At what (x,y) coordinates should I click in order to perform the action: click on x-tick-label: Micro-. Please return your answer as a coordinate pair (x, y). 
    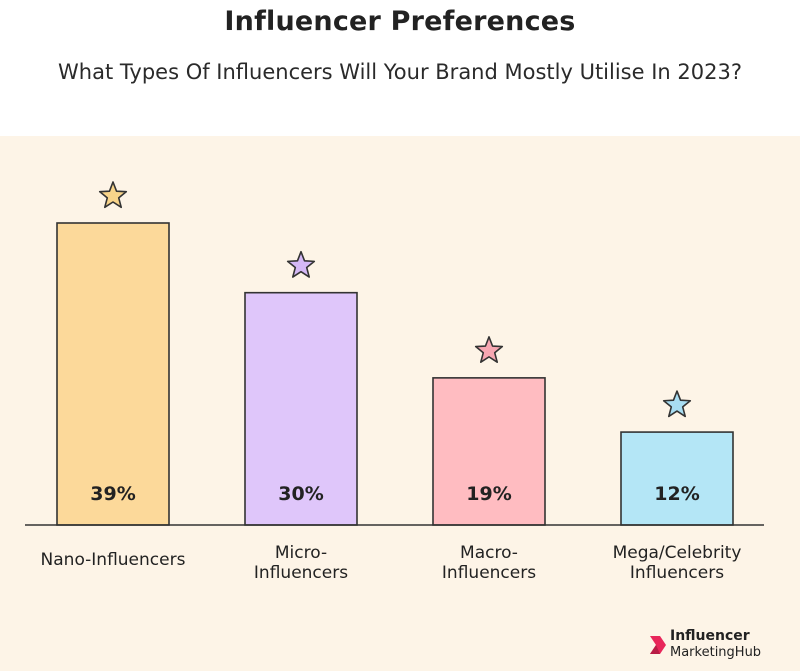
    Looking at the image, I should click on (301, 553).